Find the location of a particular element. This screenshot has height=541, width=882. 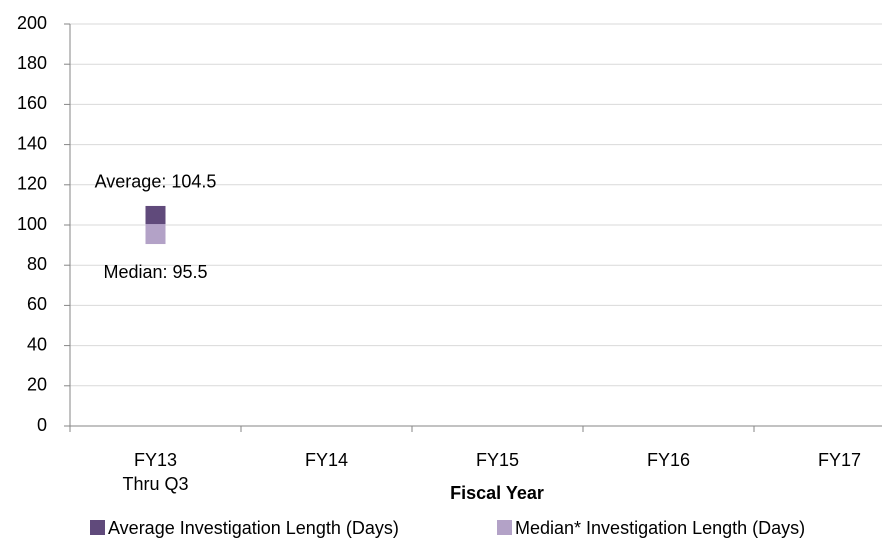

legend-label: Average Investigation Length (Days) is located at coordinates (253, 528).